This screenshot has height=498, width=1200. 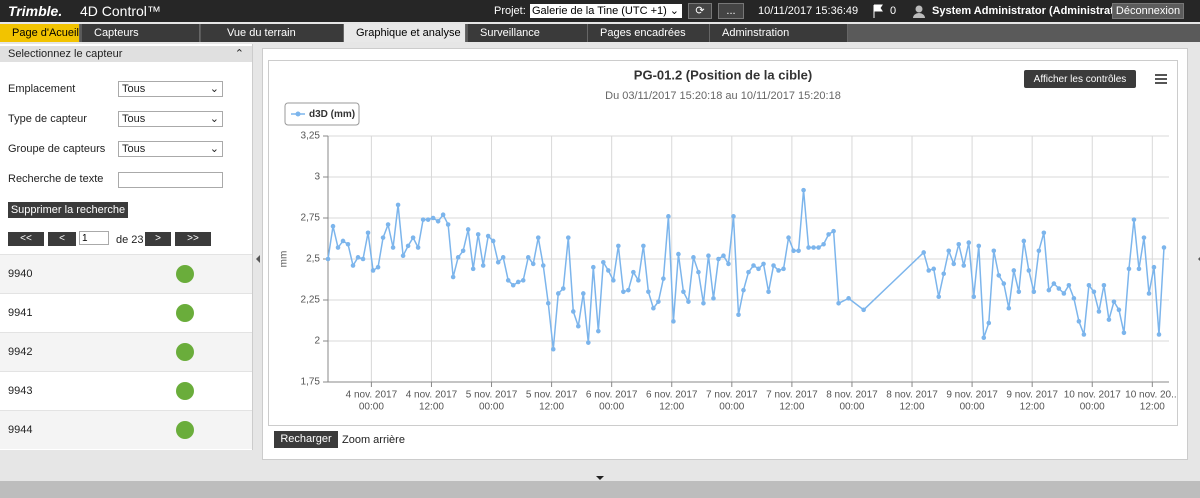 What do you see at coordinates (1148, 11) in the screenshot?
I see `logout-button: Déconnexion` at bounding box center [1148, 11].